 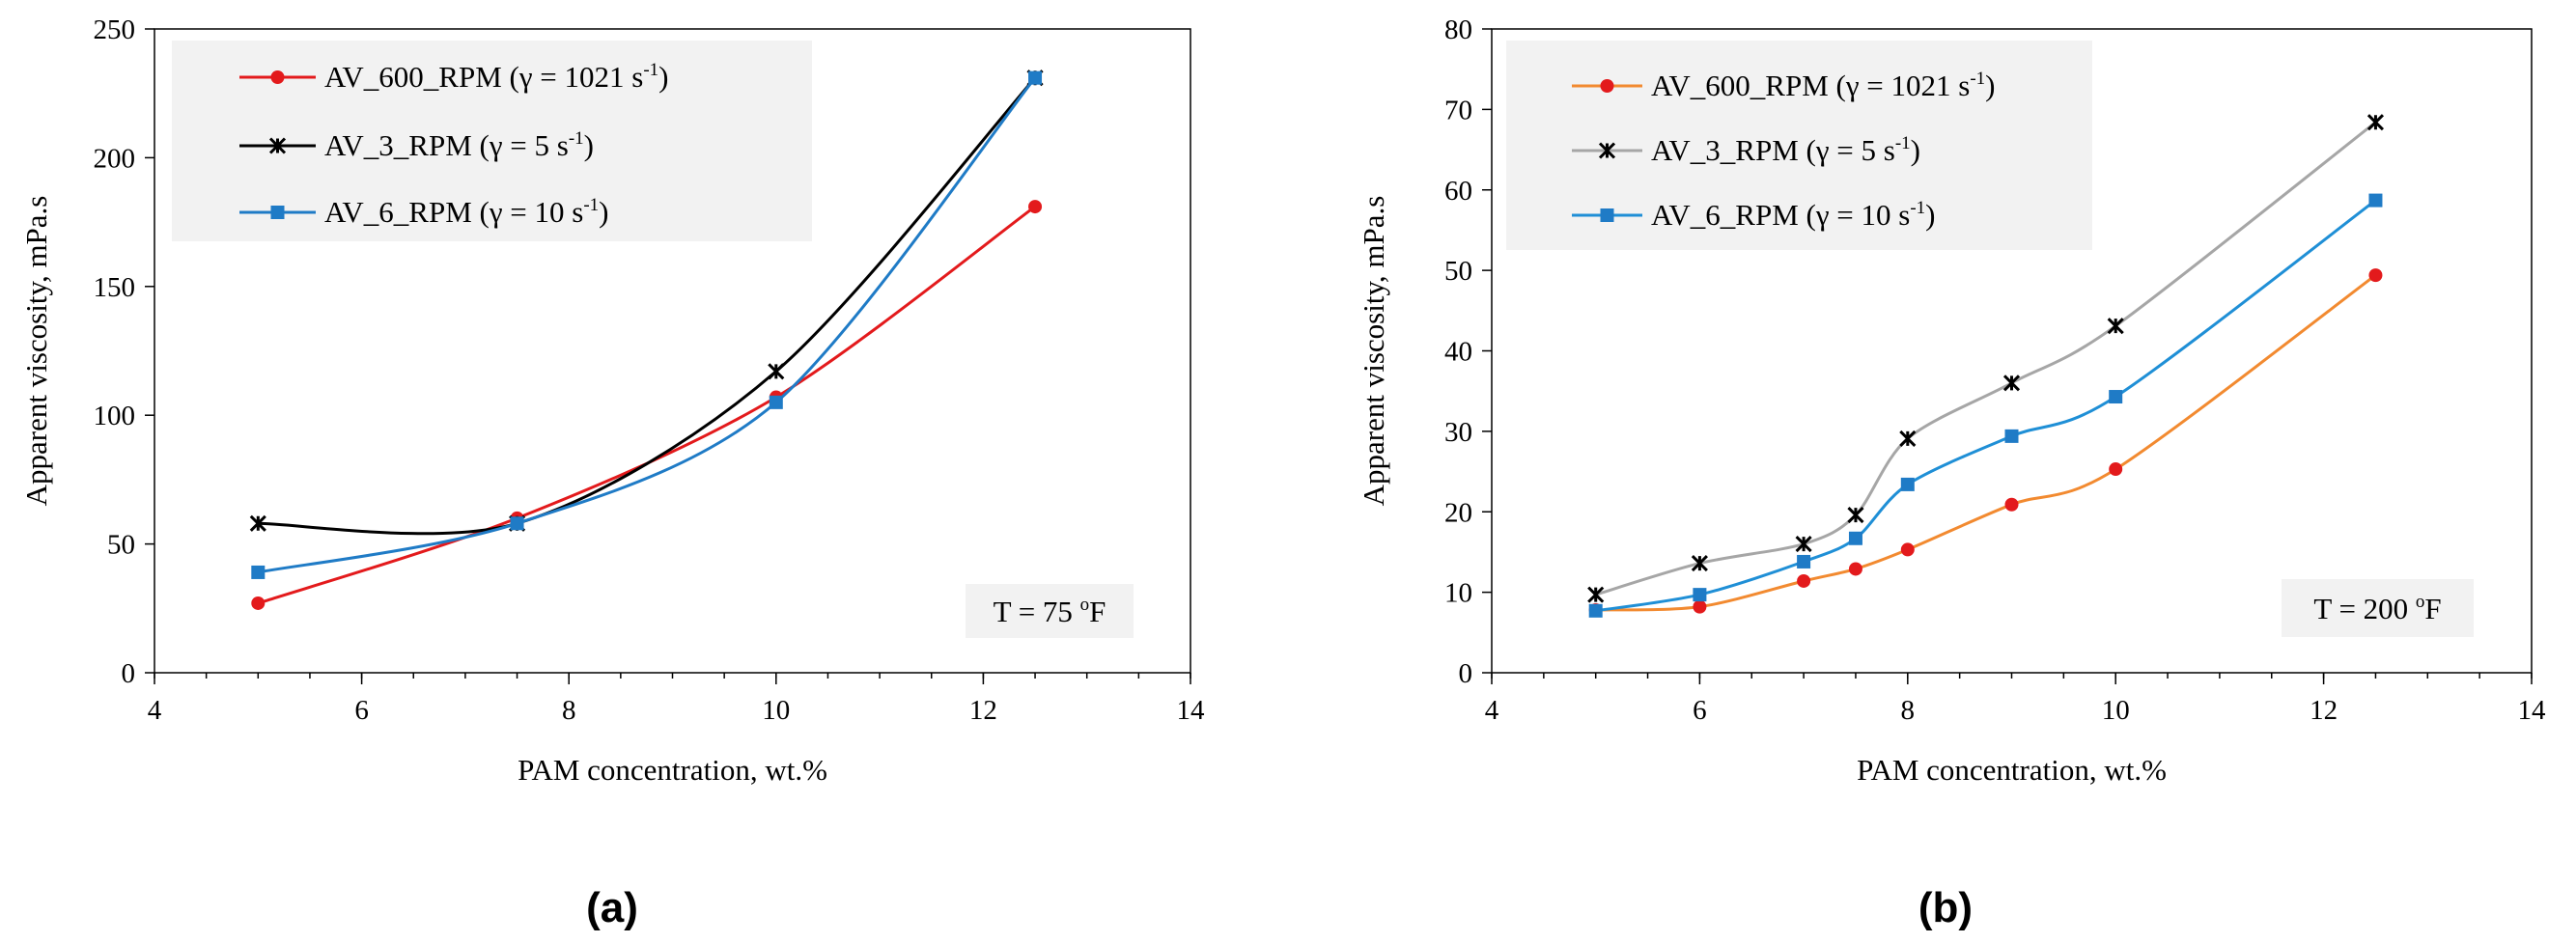 I want to click on temperature-annotation: T = 200 oF, so click(x=2377, y=608).